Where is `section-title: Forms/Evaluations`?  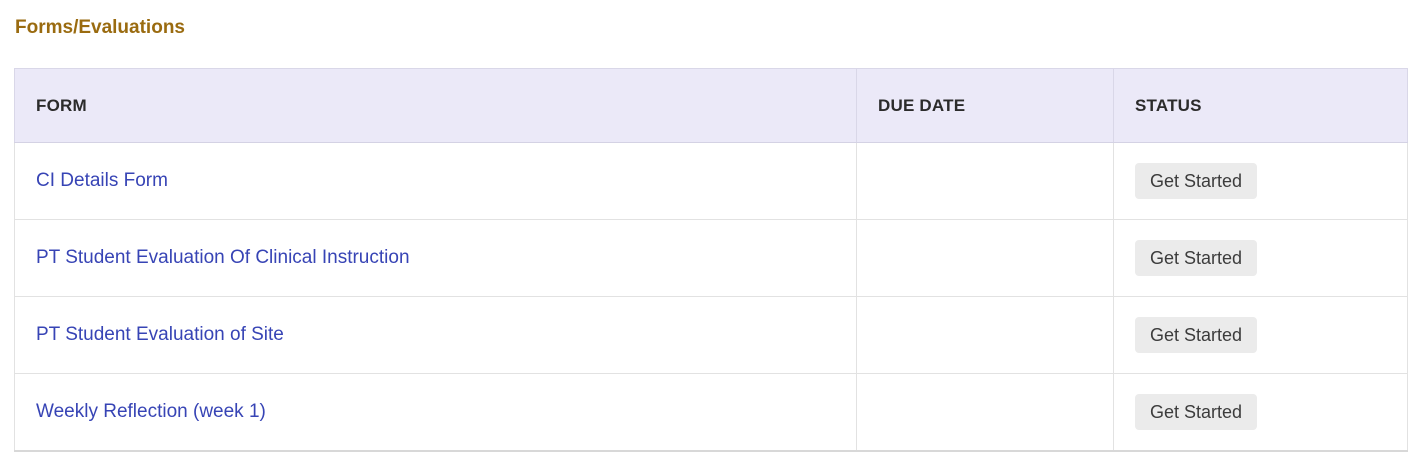 section-title: Forms/Evaluations is located at coordinates (100, 27).